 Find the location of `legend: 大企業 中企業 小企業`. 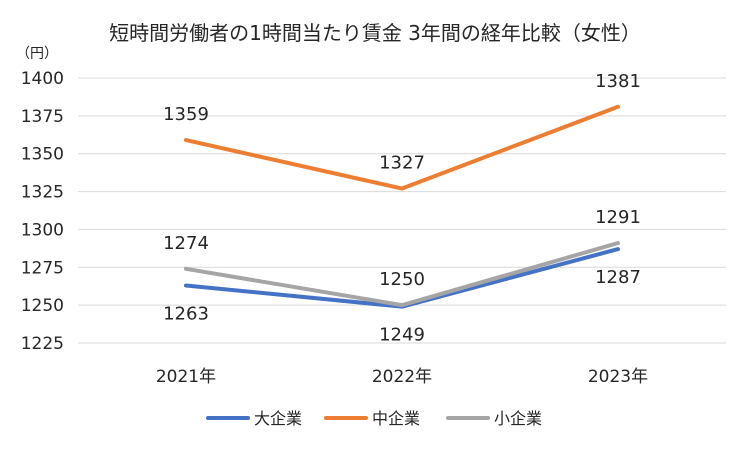

legend: 大企業 中企業 小企業 is located at coordinates (374, 418).